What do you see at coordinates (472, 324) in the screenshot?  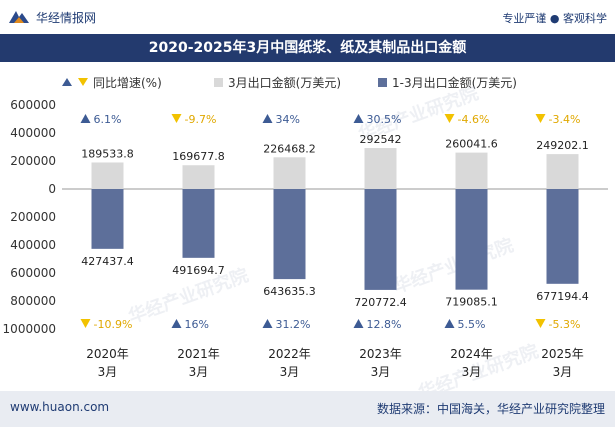 I see `cumulative-growth-label: 5.5%` at bounding box center [472, 324].